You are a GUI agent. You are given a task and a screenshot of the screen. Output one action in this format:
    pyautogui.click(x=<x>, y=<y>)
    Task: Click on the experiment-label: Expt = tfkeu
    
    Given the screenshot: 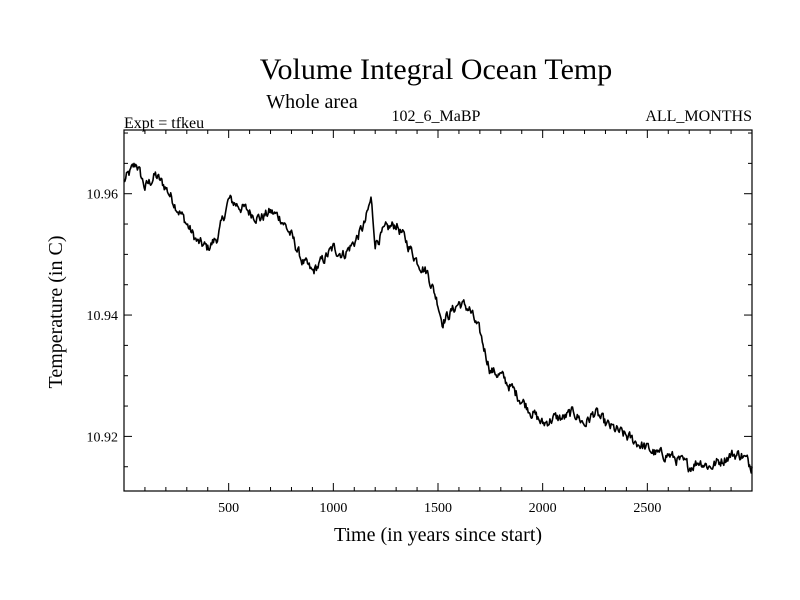 What is the action you would take?
    pyautogui.click(x=164, y=123)
    